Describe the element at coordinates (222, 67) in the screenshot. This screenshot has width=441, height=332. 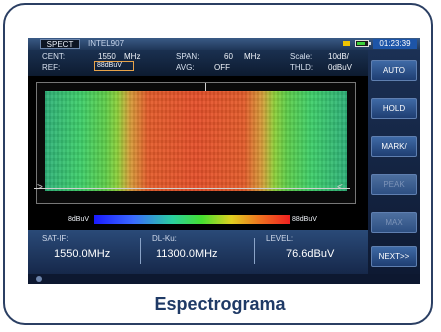
I see `avg-value: OFF` at that location.